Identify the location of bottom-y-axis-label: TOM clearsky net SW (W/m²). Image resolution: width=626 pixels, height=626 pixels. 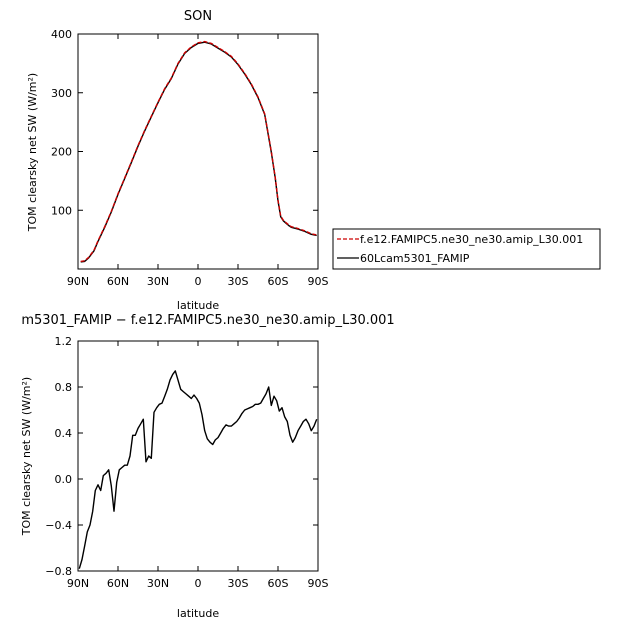
(26, 456).